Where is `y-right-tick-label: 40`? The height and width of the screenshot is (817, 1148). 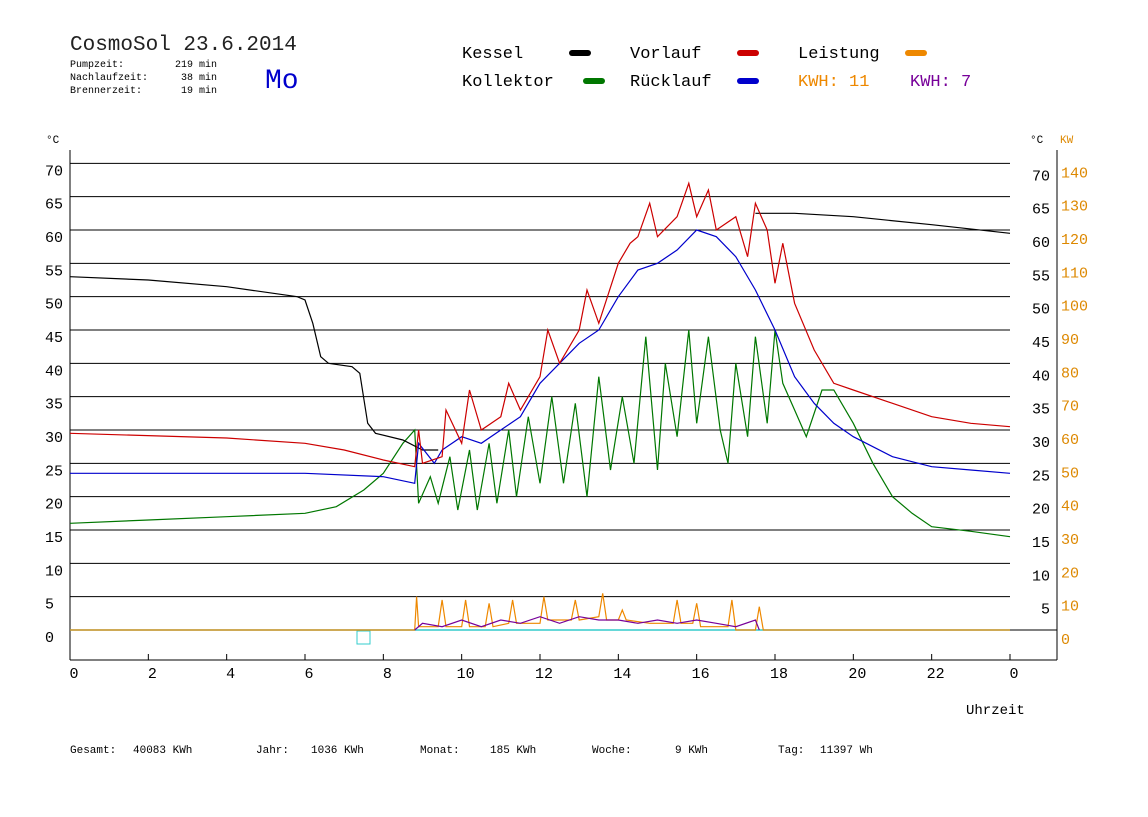
y-right-tick-label: 40 is located at coordinates (1041, 376).